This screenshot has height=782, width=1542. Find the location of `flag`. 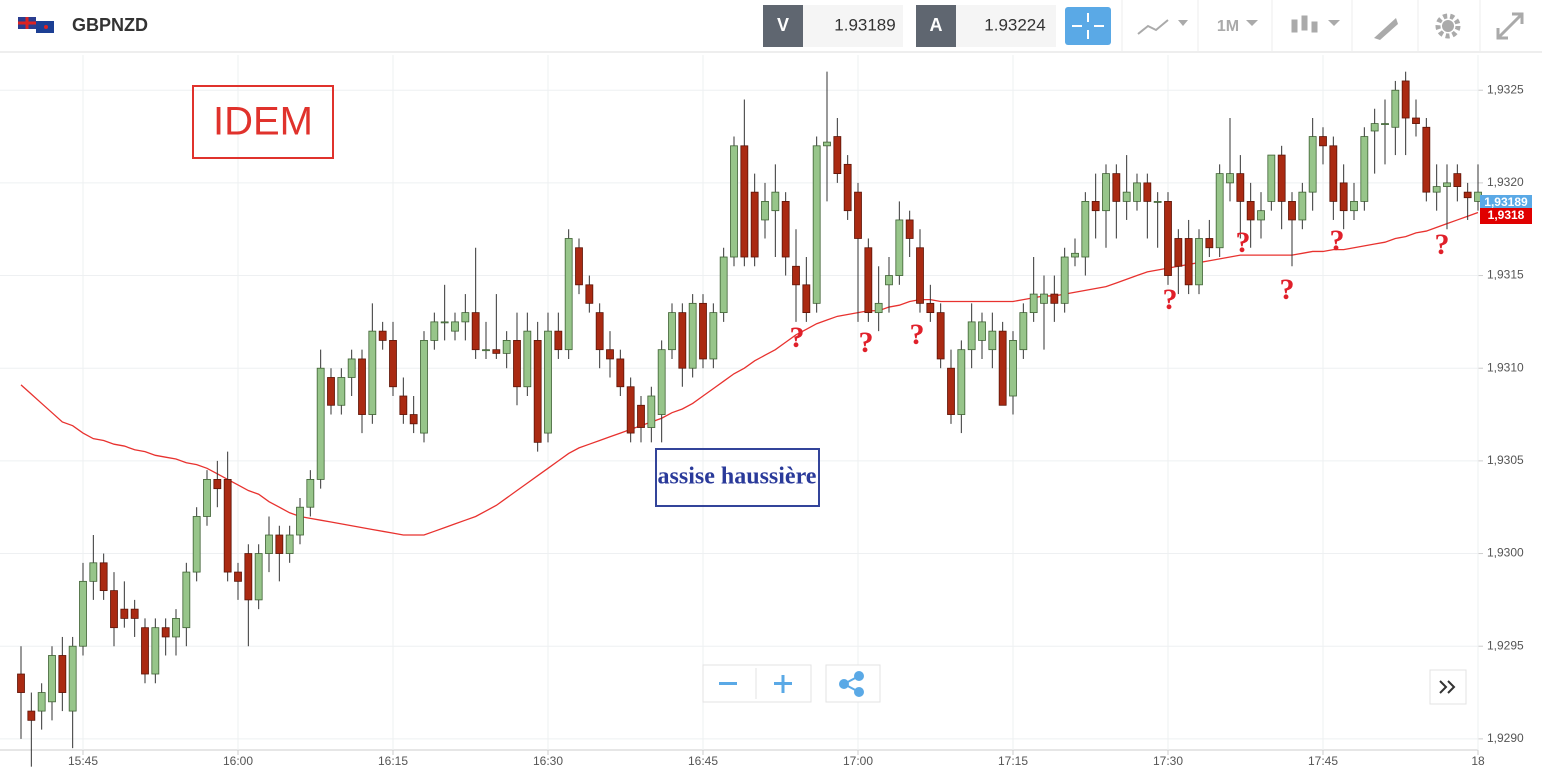

flag is located at coordinates (36, 25).